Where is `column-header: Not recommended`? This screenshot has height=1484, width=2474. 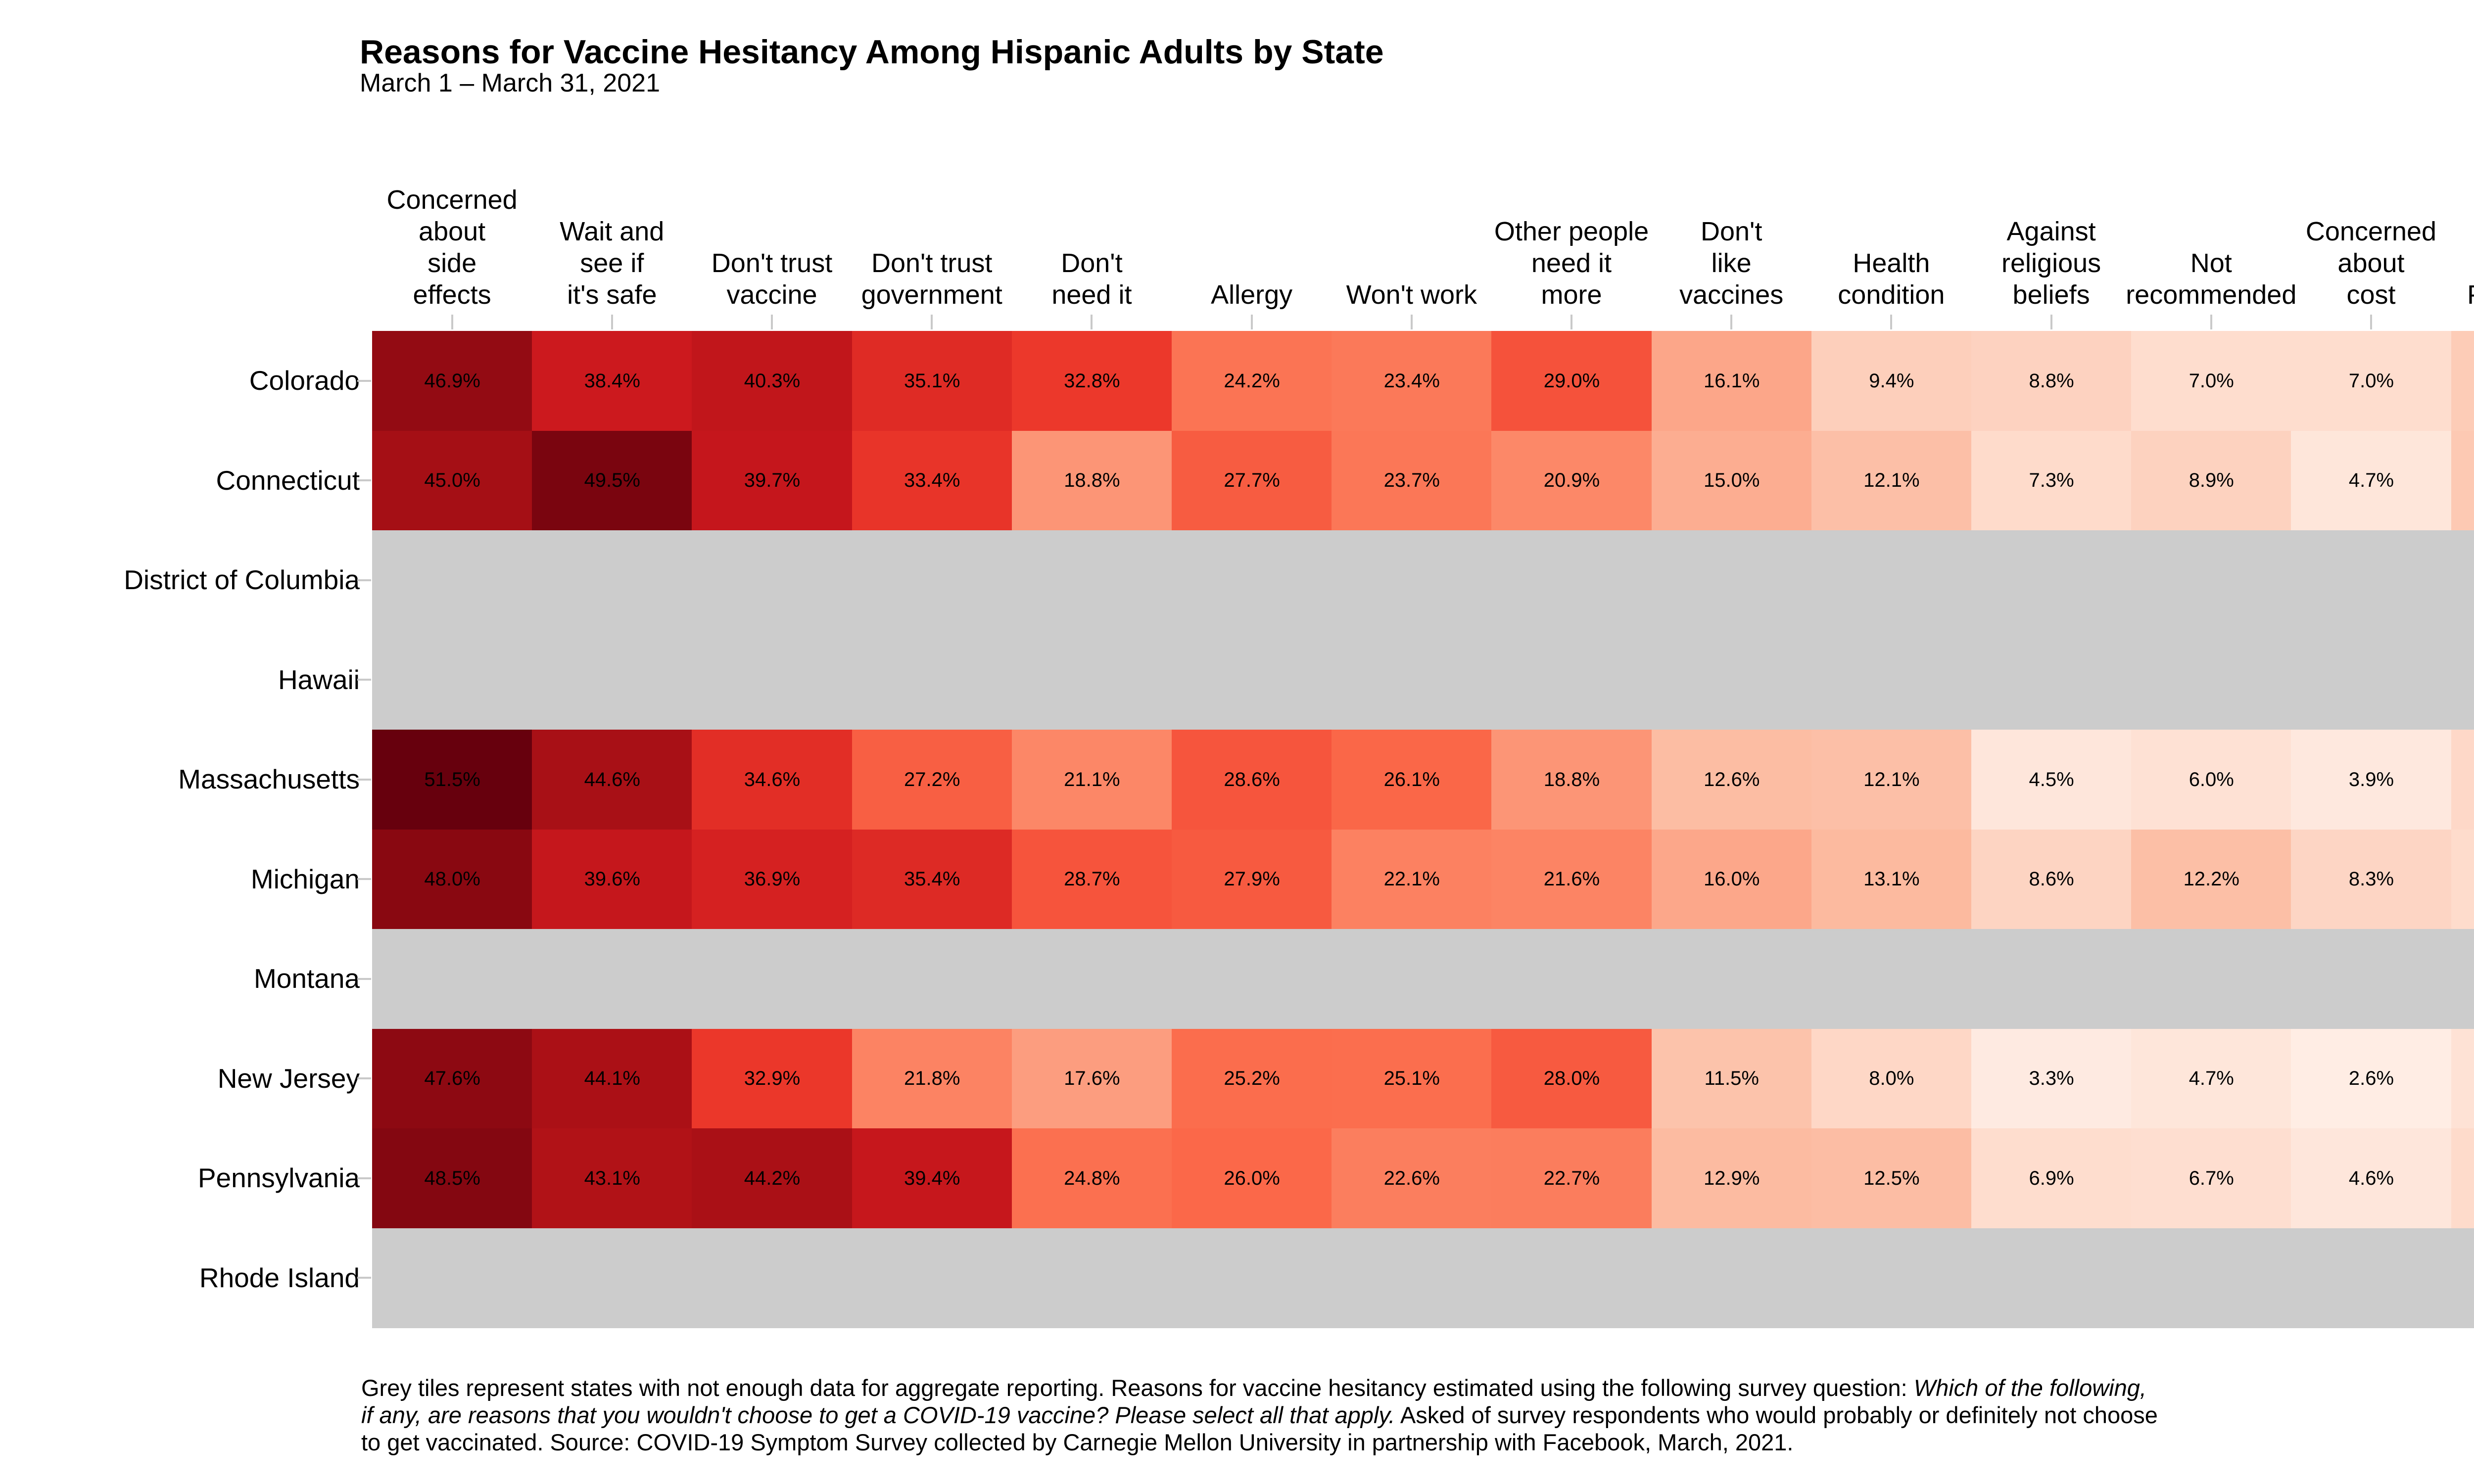 column-header: Not recommended is located at coordinates (2211, 279).